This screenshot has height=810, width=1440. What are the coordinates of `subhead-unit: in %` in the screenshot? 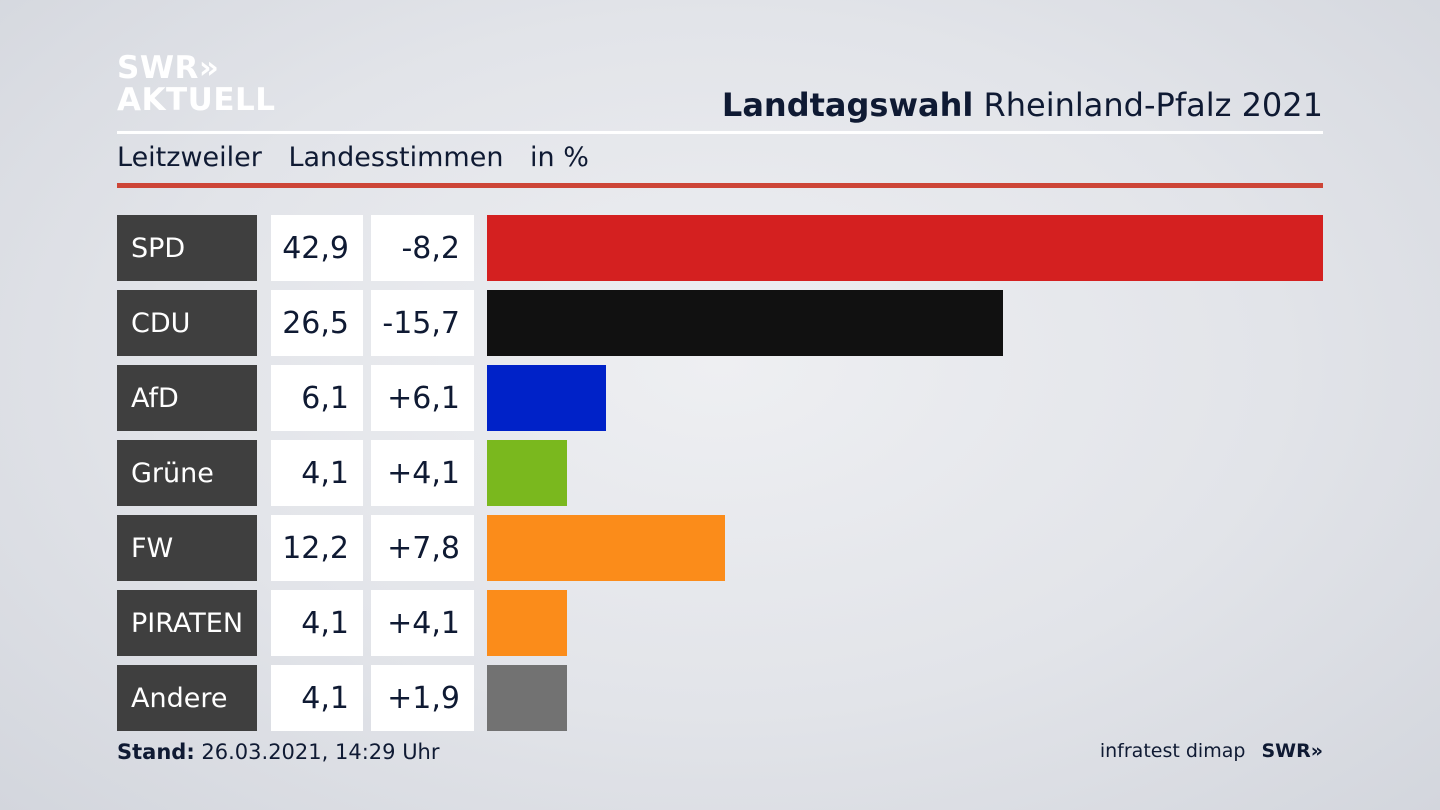 It's located at (559, 157).